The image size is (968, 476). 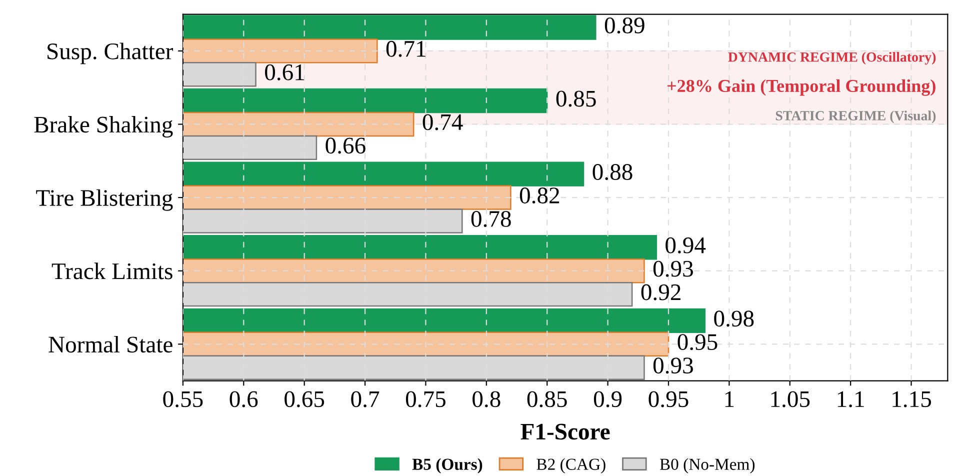 I want to click on x-tick-label: 0.75, so click(x=426, y=399).